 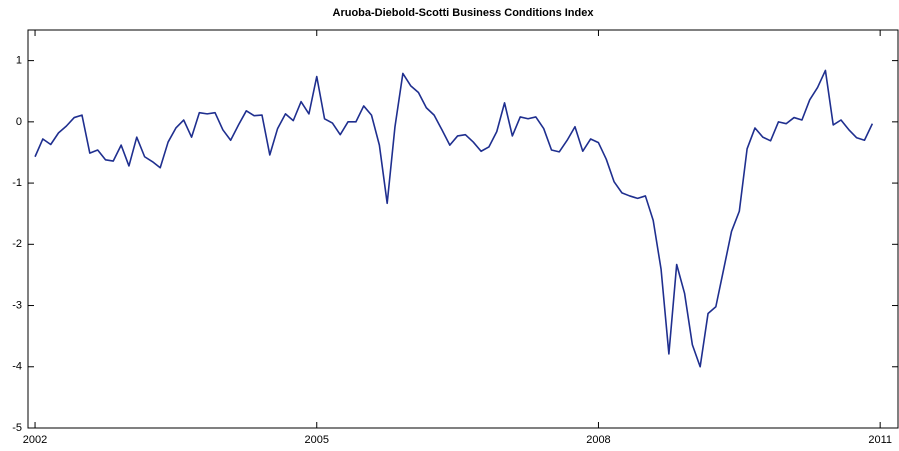 I want to click on y-tick-label: -4, so click(x=17, y=367).